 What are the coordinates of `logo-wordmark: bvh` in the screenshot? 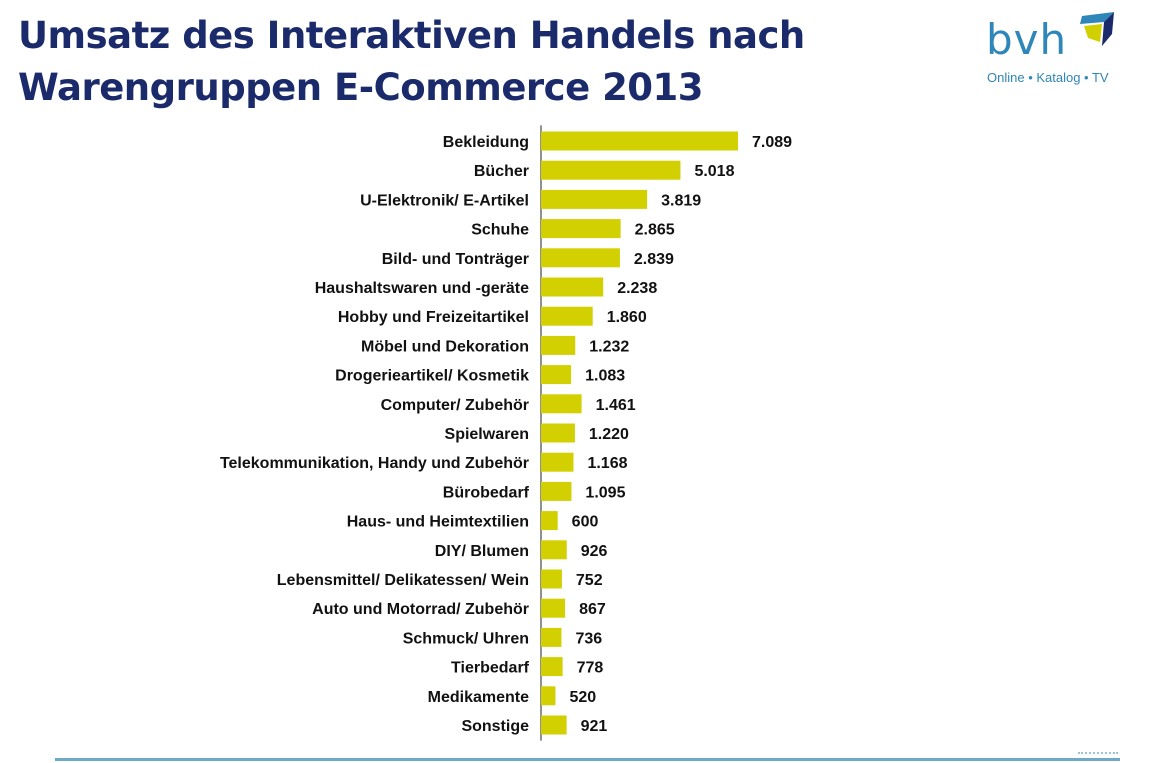 It's located at (1027, 39).